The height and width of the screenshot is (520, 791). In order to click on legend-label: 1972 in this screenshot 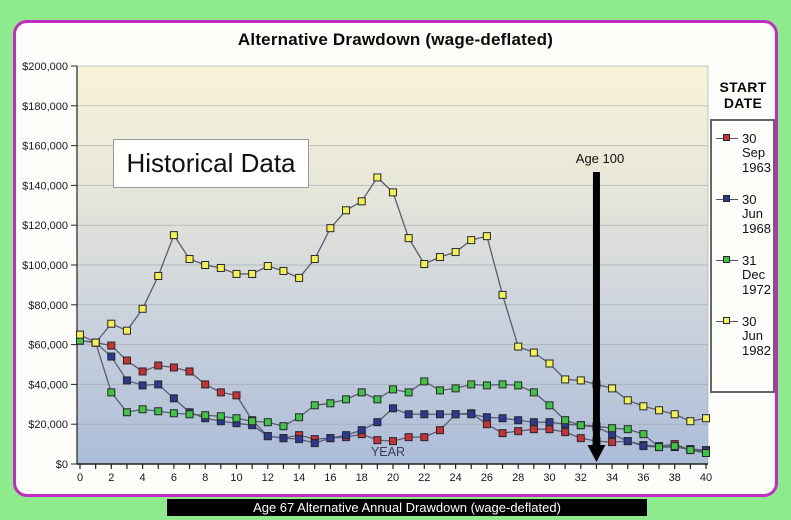, I will do `click(756, 289)`.